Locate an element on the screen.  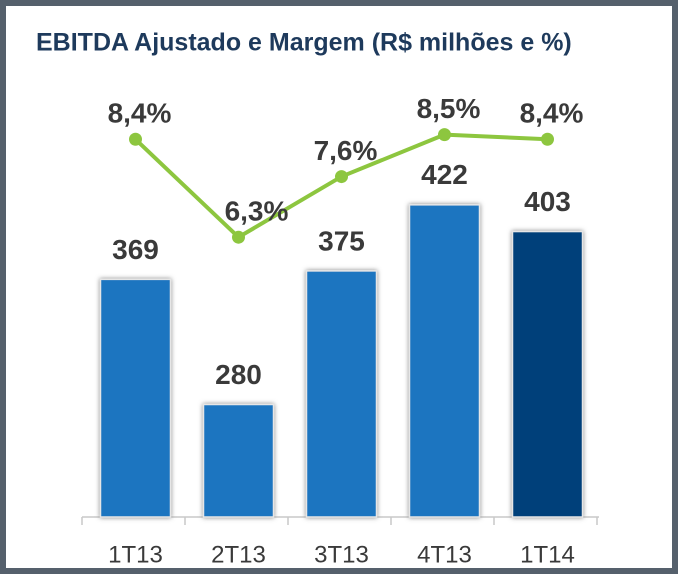
margin-value-label: 8,5% is located at coordinates (449, 108).